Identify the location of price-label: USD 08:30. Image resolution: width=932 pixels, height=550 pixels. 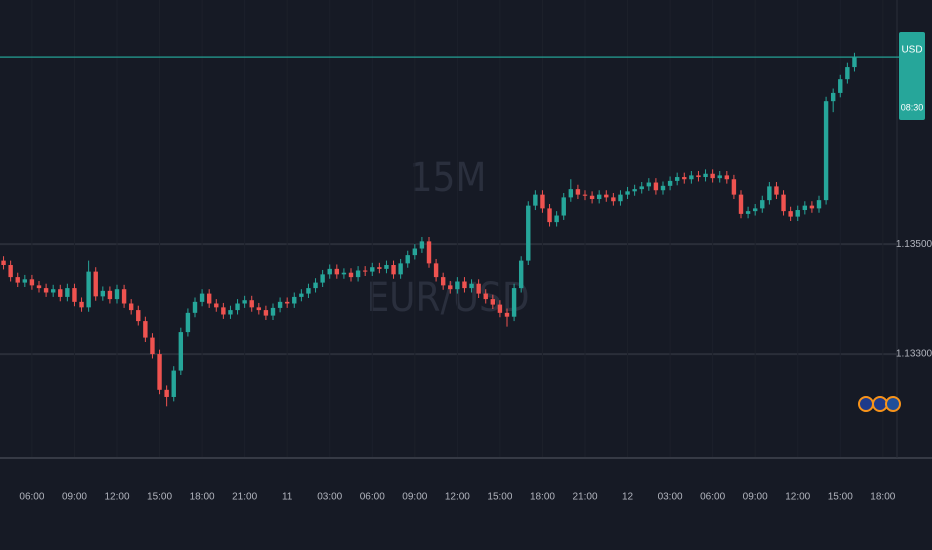
(912, 76).